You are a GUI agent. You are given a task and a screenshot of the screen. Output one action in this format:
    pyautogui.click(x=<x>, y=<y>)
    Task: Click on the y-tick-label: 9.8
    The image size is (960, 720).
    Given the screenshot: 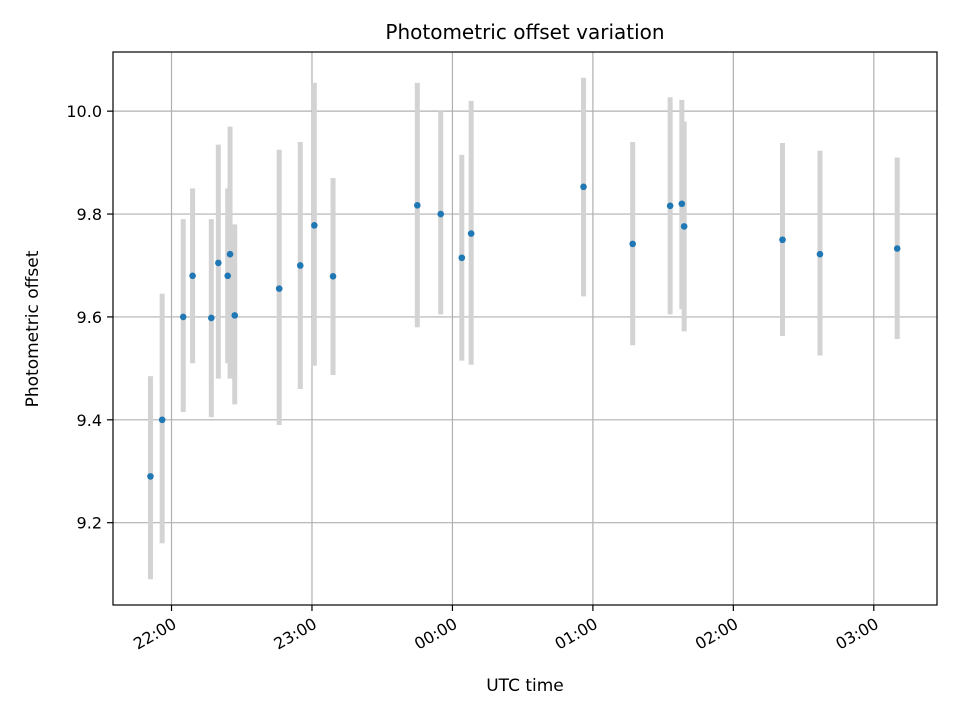 What is the action you would take?
    pyautogui.click(x=89, y=214)
    